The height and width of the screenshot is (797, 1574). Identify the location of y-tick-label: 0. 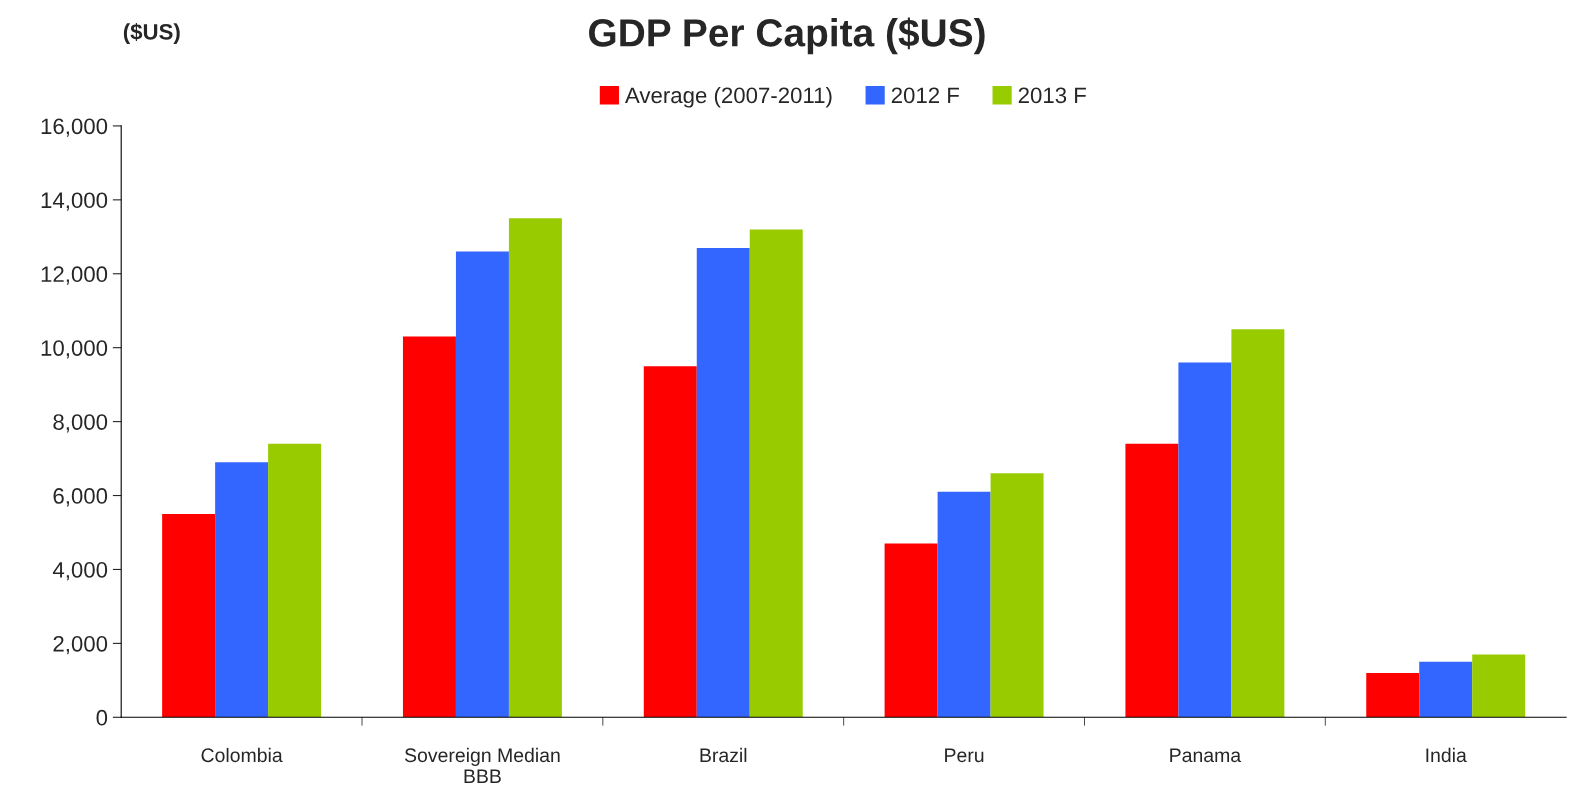
(102, 717).